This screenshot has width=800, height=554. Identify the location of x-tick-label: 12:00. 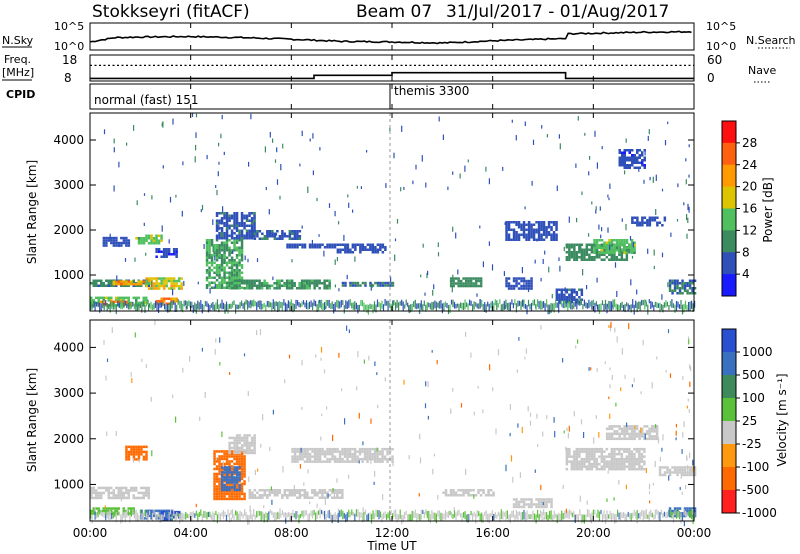
(392, 533).